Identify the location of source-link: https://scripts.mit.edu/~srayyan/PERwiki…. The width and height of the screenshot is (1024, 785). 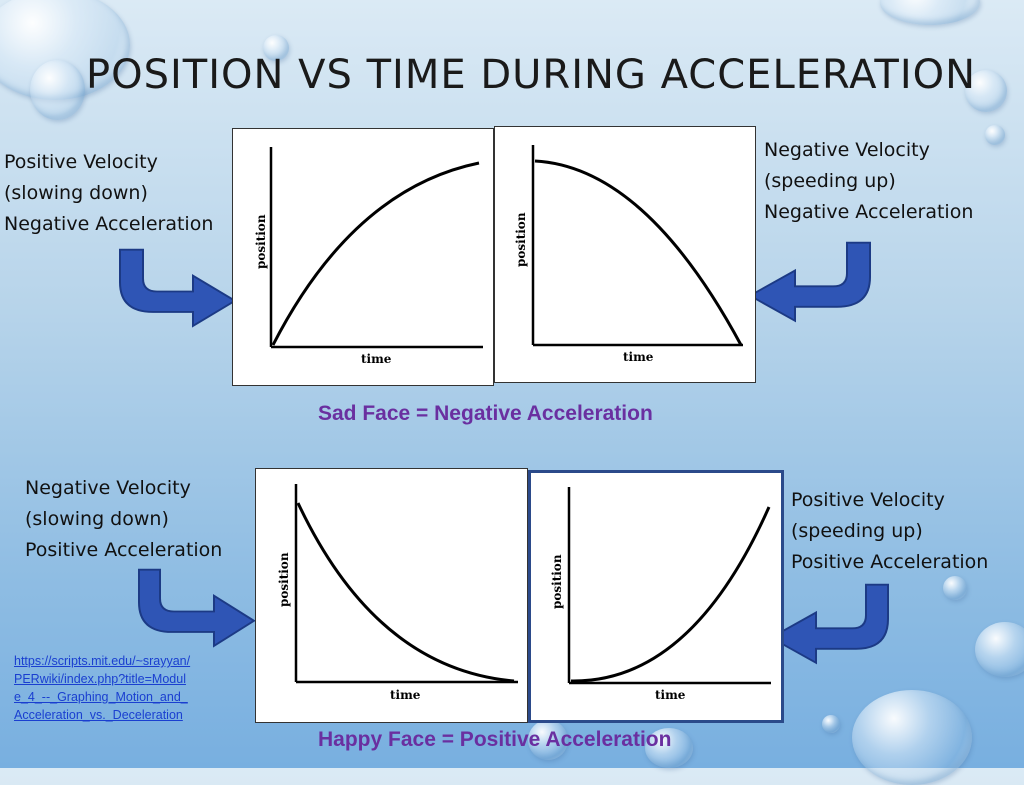
(102, 688).